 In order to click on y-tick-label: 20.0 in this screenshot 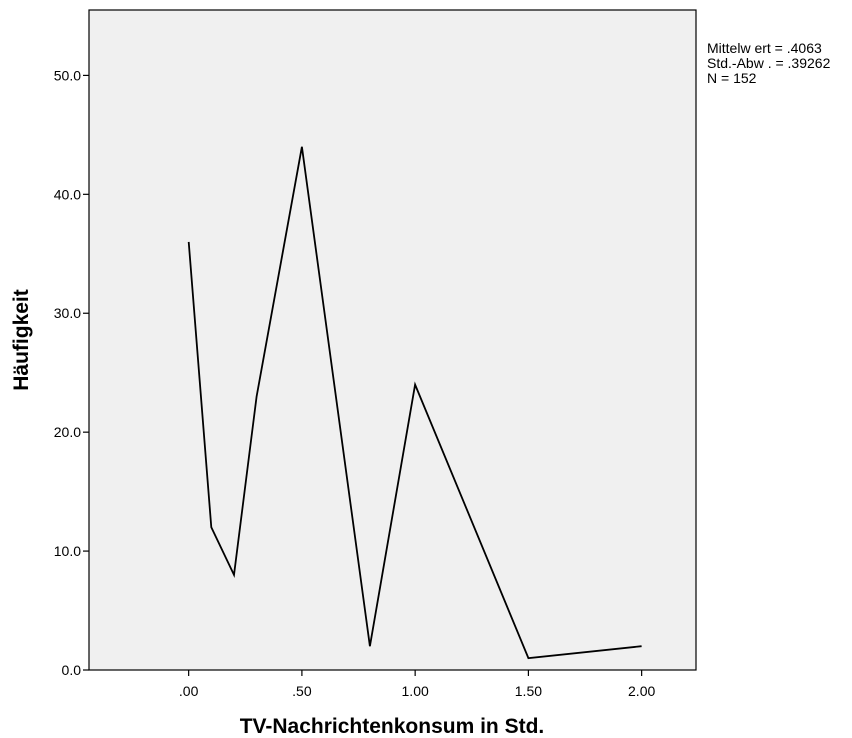, I will do `click(67, 432)`.